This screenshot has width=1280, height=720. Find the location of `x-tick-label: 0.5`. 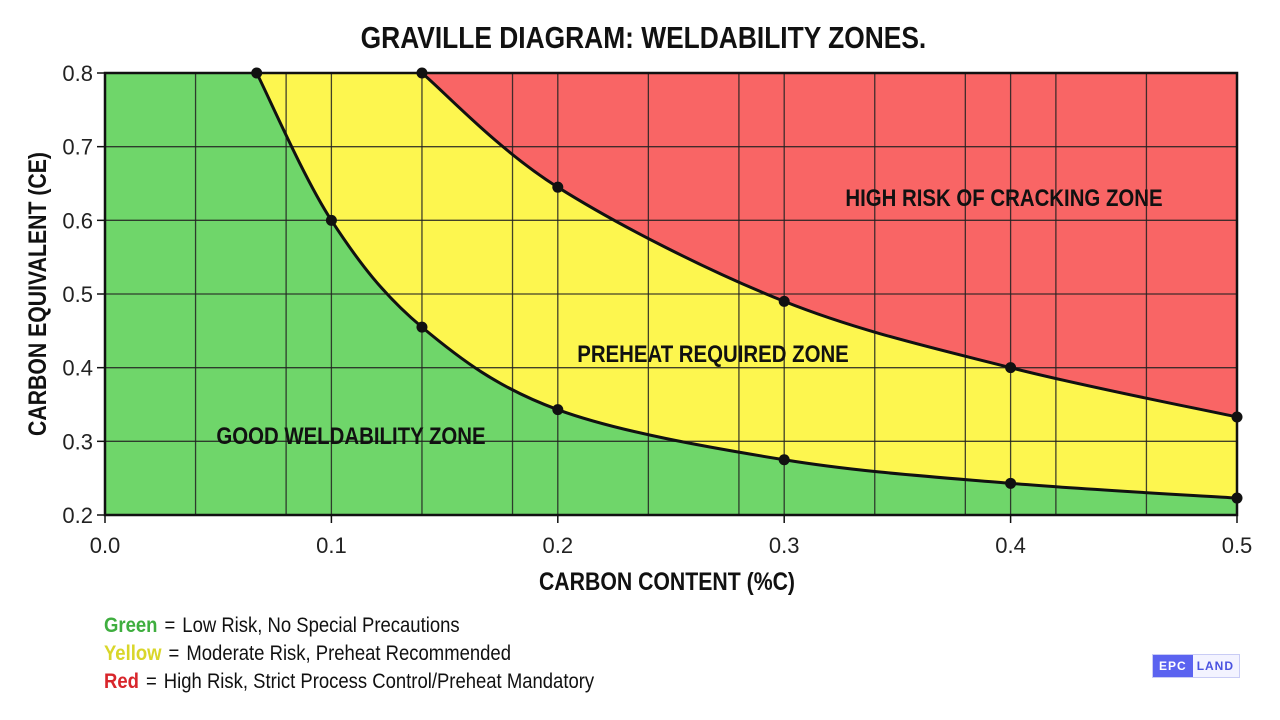

x-tick-label: 0.5 is located at coordinates (1237, 545).